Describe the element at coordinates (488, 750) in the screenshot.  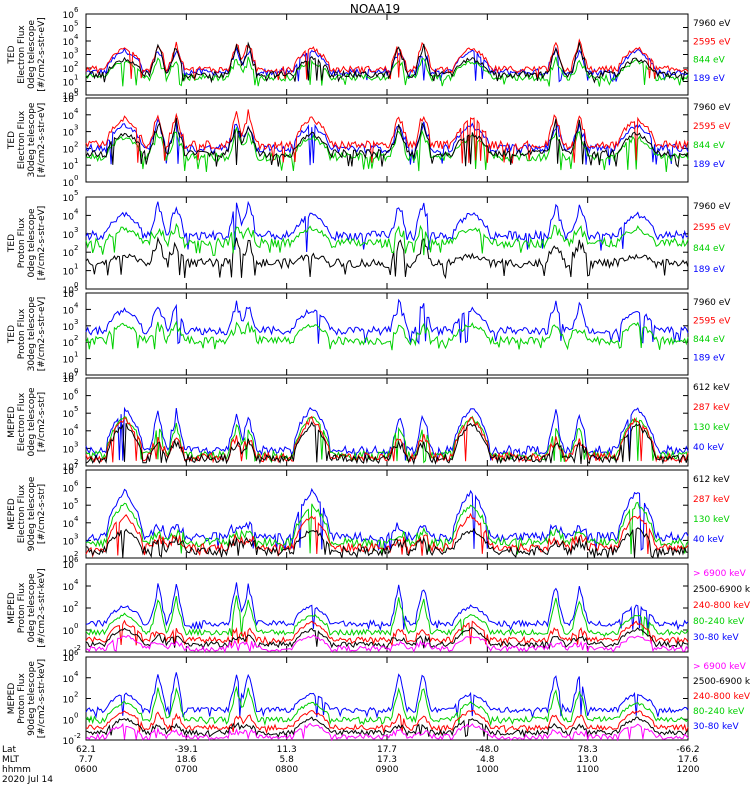
I see `time-axis-value: -48.0` at that location.